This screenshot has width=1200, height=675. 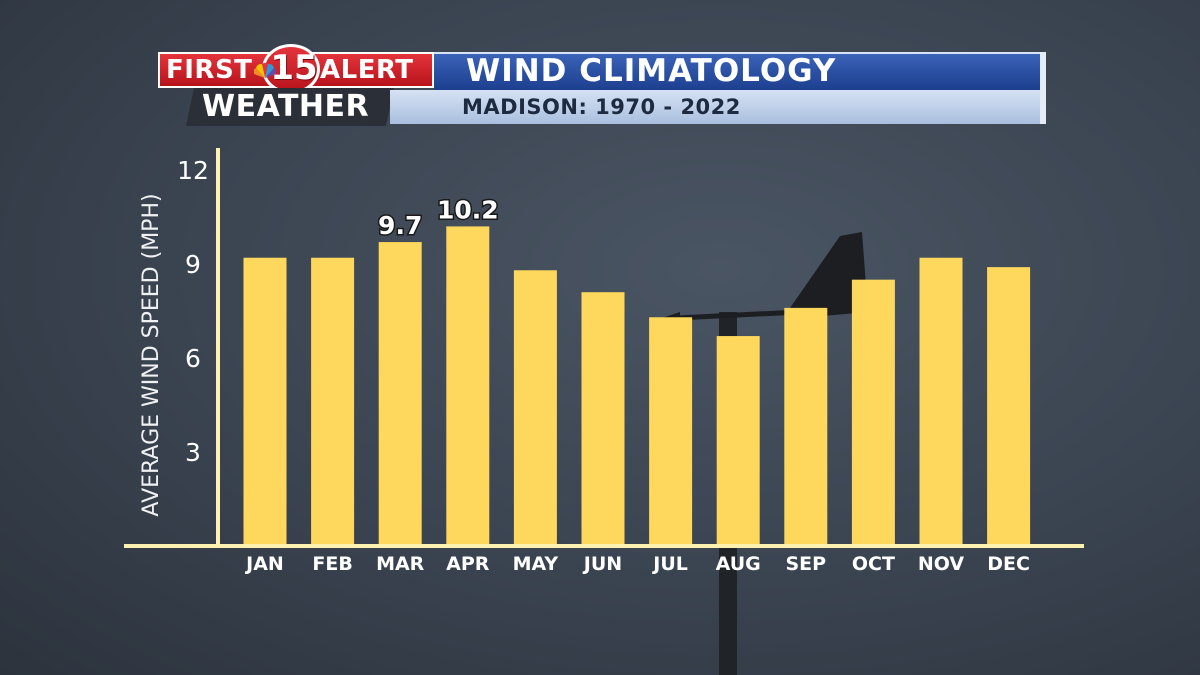 I want to click on x-tick-label: MAR, so click(x=400, y=564).